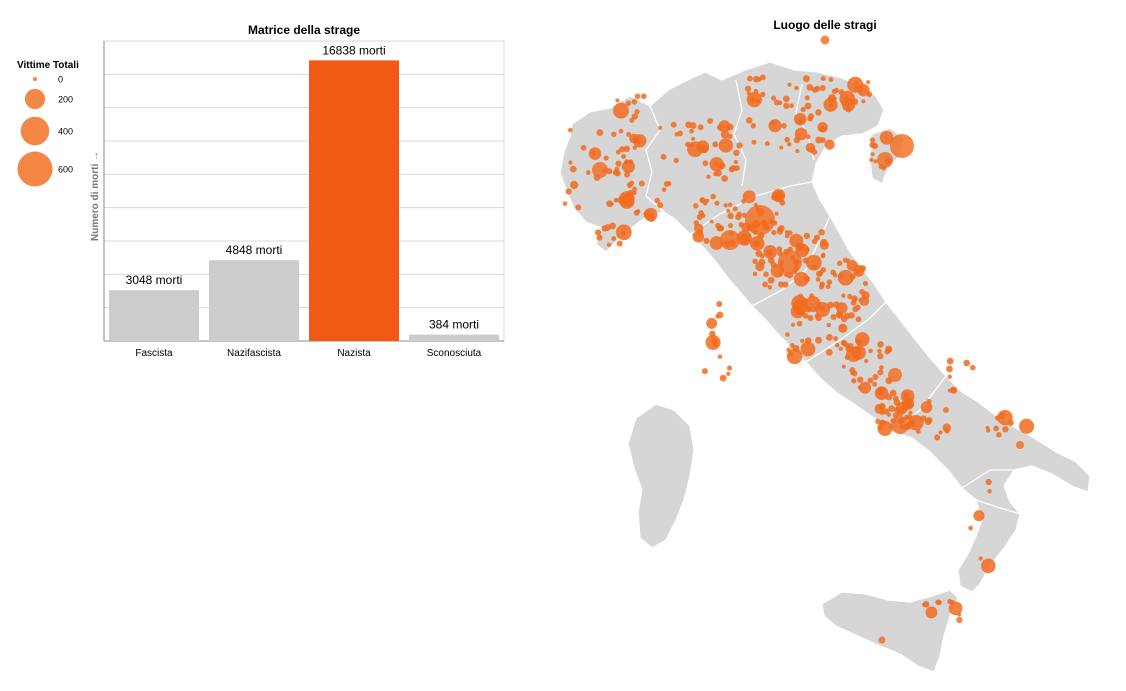  I want to click on bar-data-labels: 3048 morti 4848 morti 16838 morti 384 morti, so click(302, 187).